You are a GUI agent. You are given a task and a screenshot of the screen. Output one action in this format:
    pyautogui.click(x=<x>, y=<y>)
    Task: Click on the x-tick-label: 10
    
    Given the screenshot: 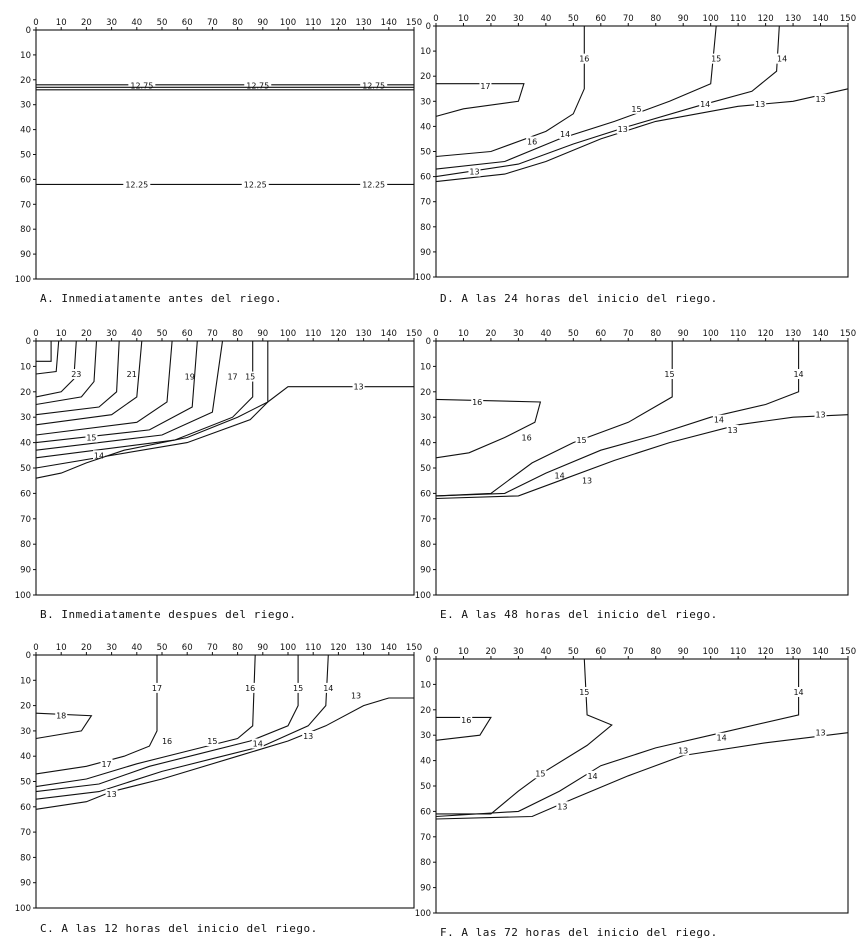 What is the action you would take?
    pyautogui.click(x=463, y=19)
    